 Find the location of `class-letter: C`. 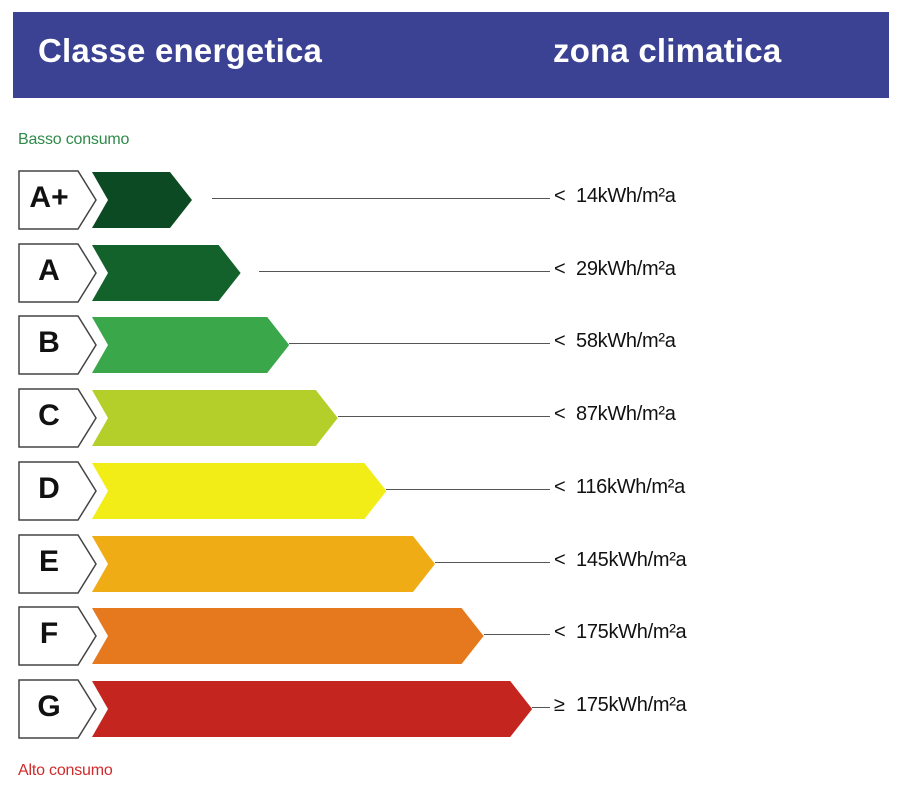

class-letter: C is located at coordinates (49, 416).